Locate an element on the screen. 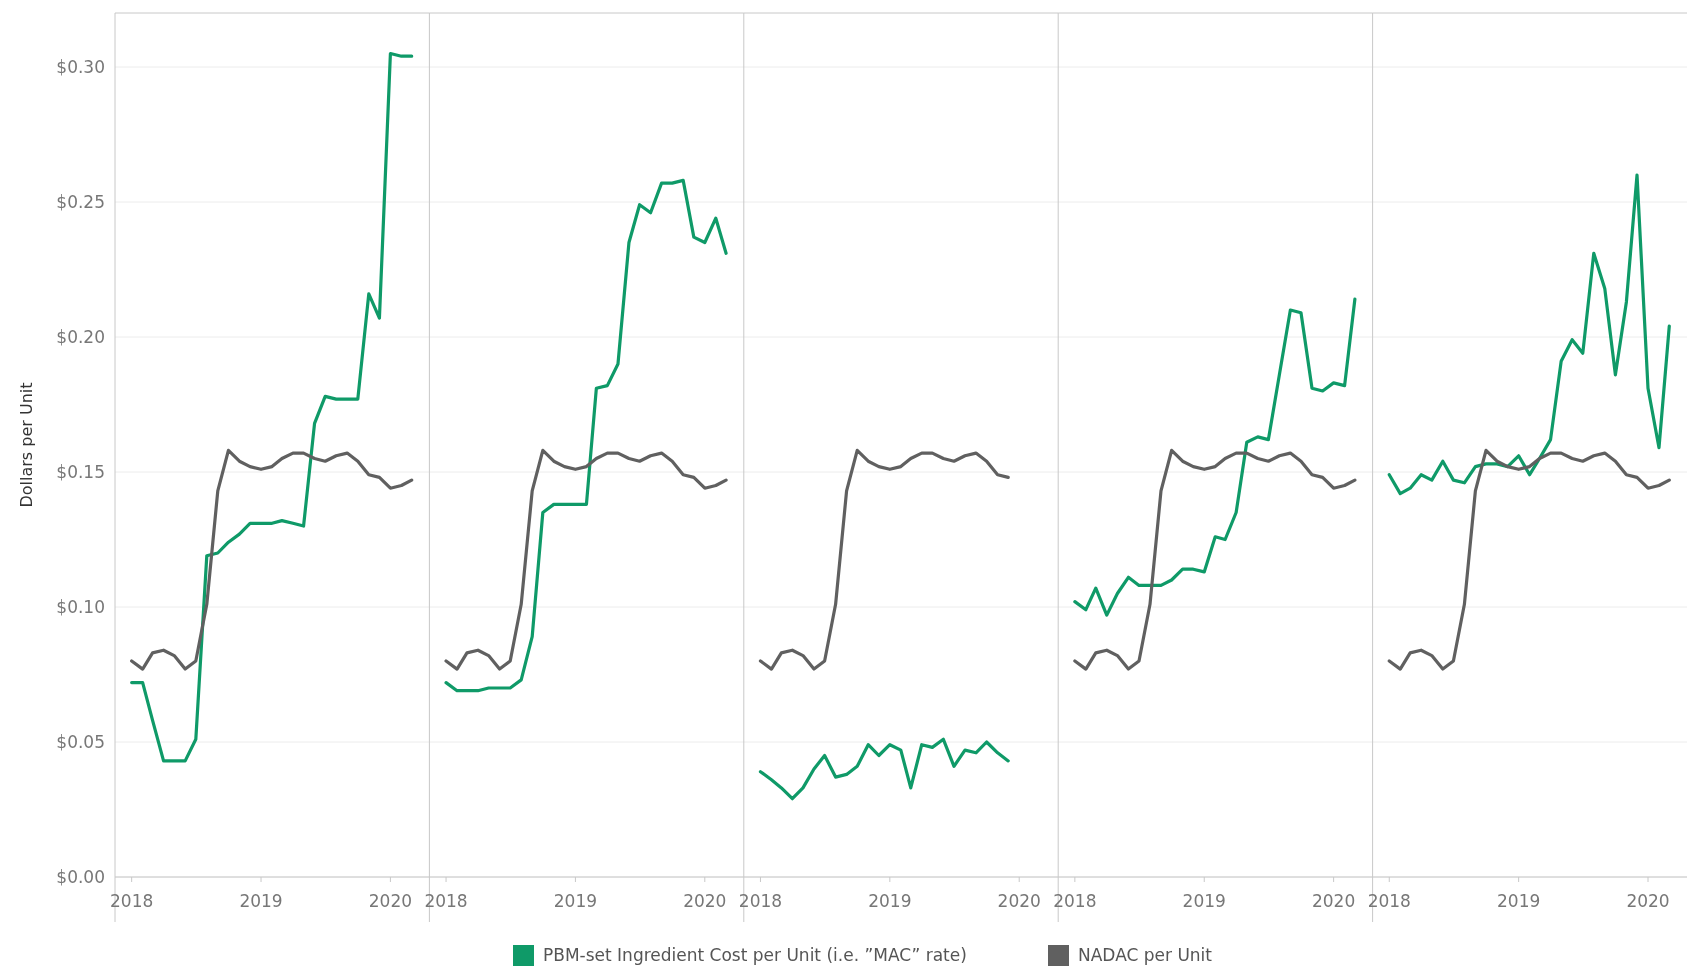 This screenshot has height=974, width=1695. y-tick-label: $0.15 is located at coordinates (80, 471).